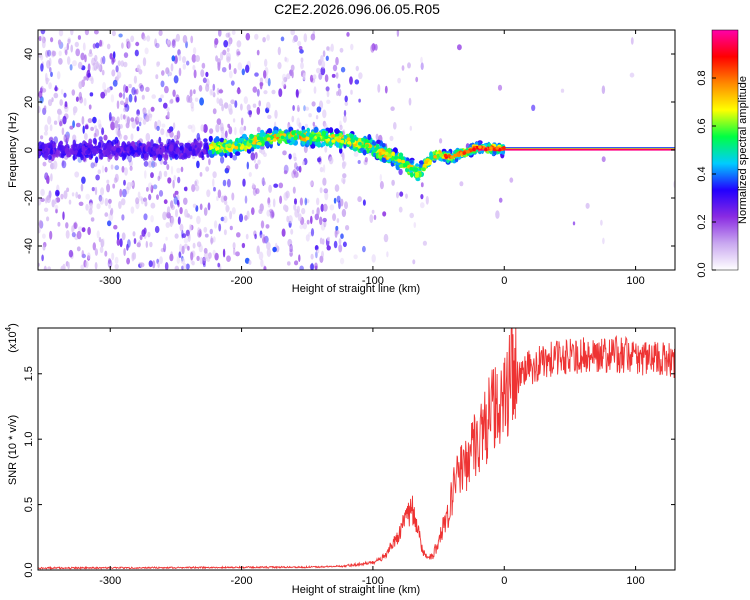  Describe the element at coordinates (242, 281) in the screenshot. I see `x-tick-label: -200` at that location.